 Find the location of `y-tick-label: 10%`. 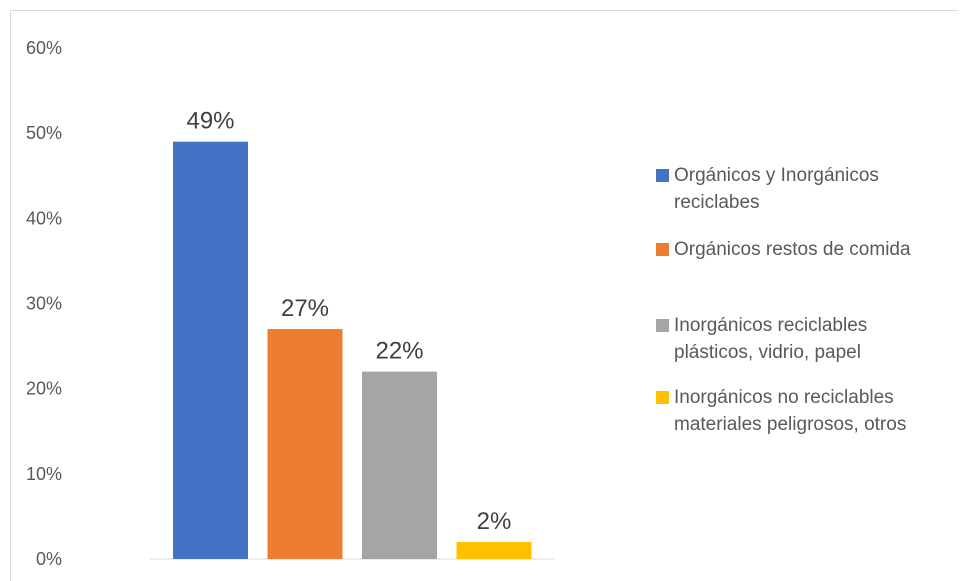

y-tick-label: 10% is located at coordinates (44, 474).